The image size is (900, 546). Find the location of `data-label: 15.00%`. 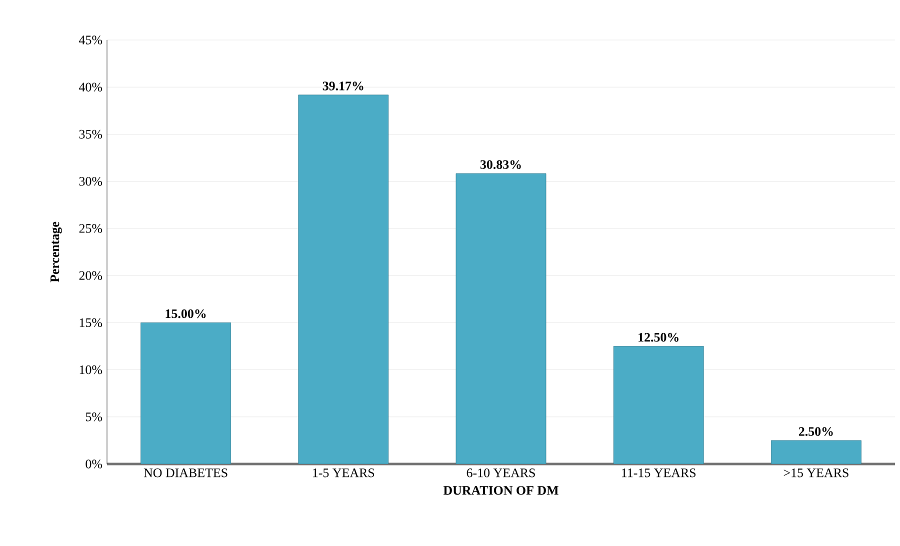

data-label: 15.00% is located at coordinates (186, 313).